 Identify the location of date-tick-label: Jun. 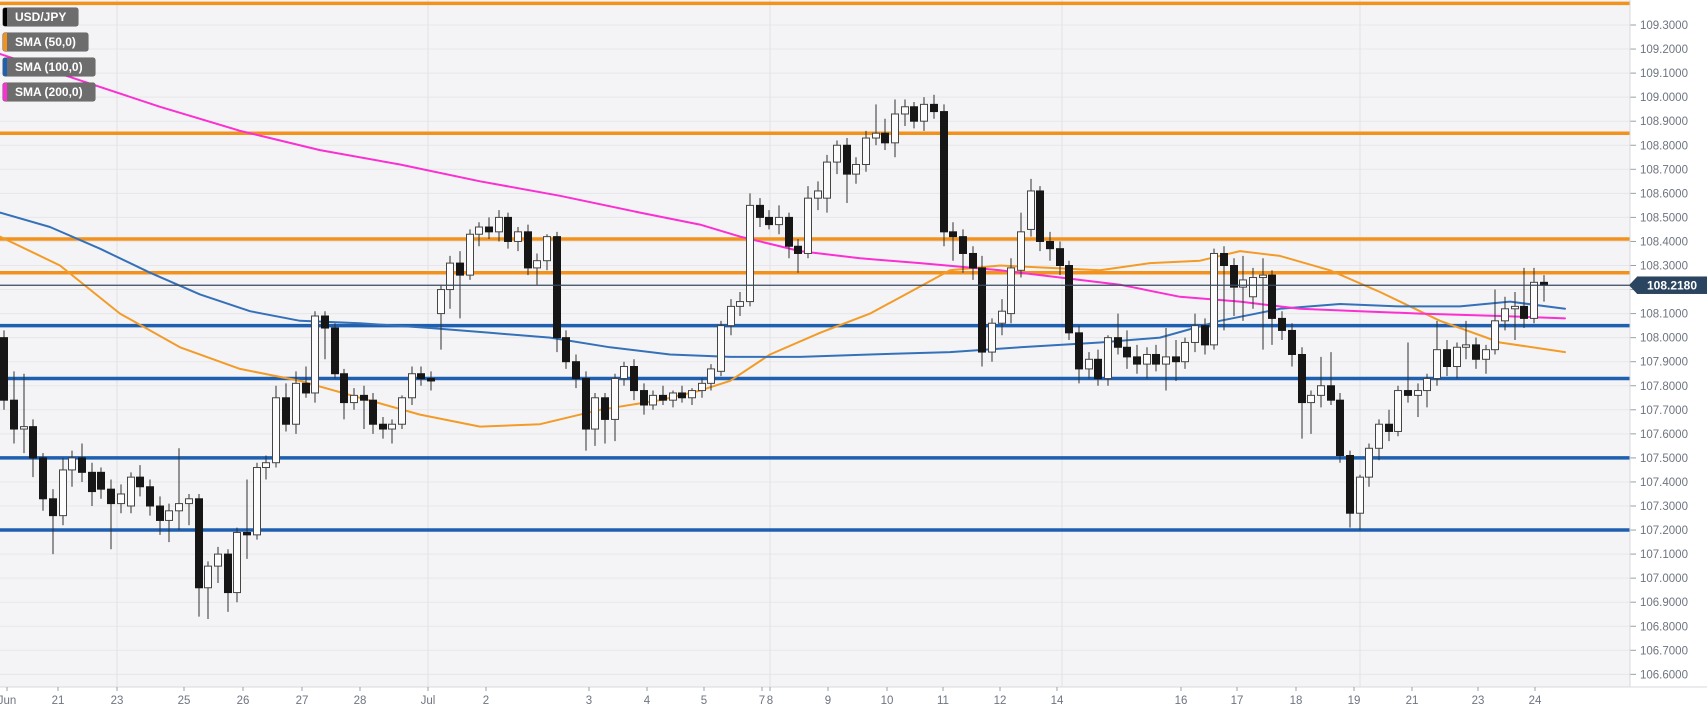
(8, 701).